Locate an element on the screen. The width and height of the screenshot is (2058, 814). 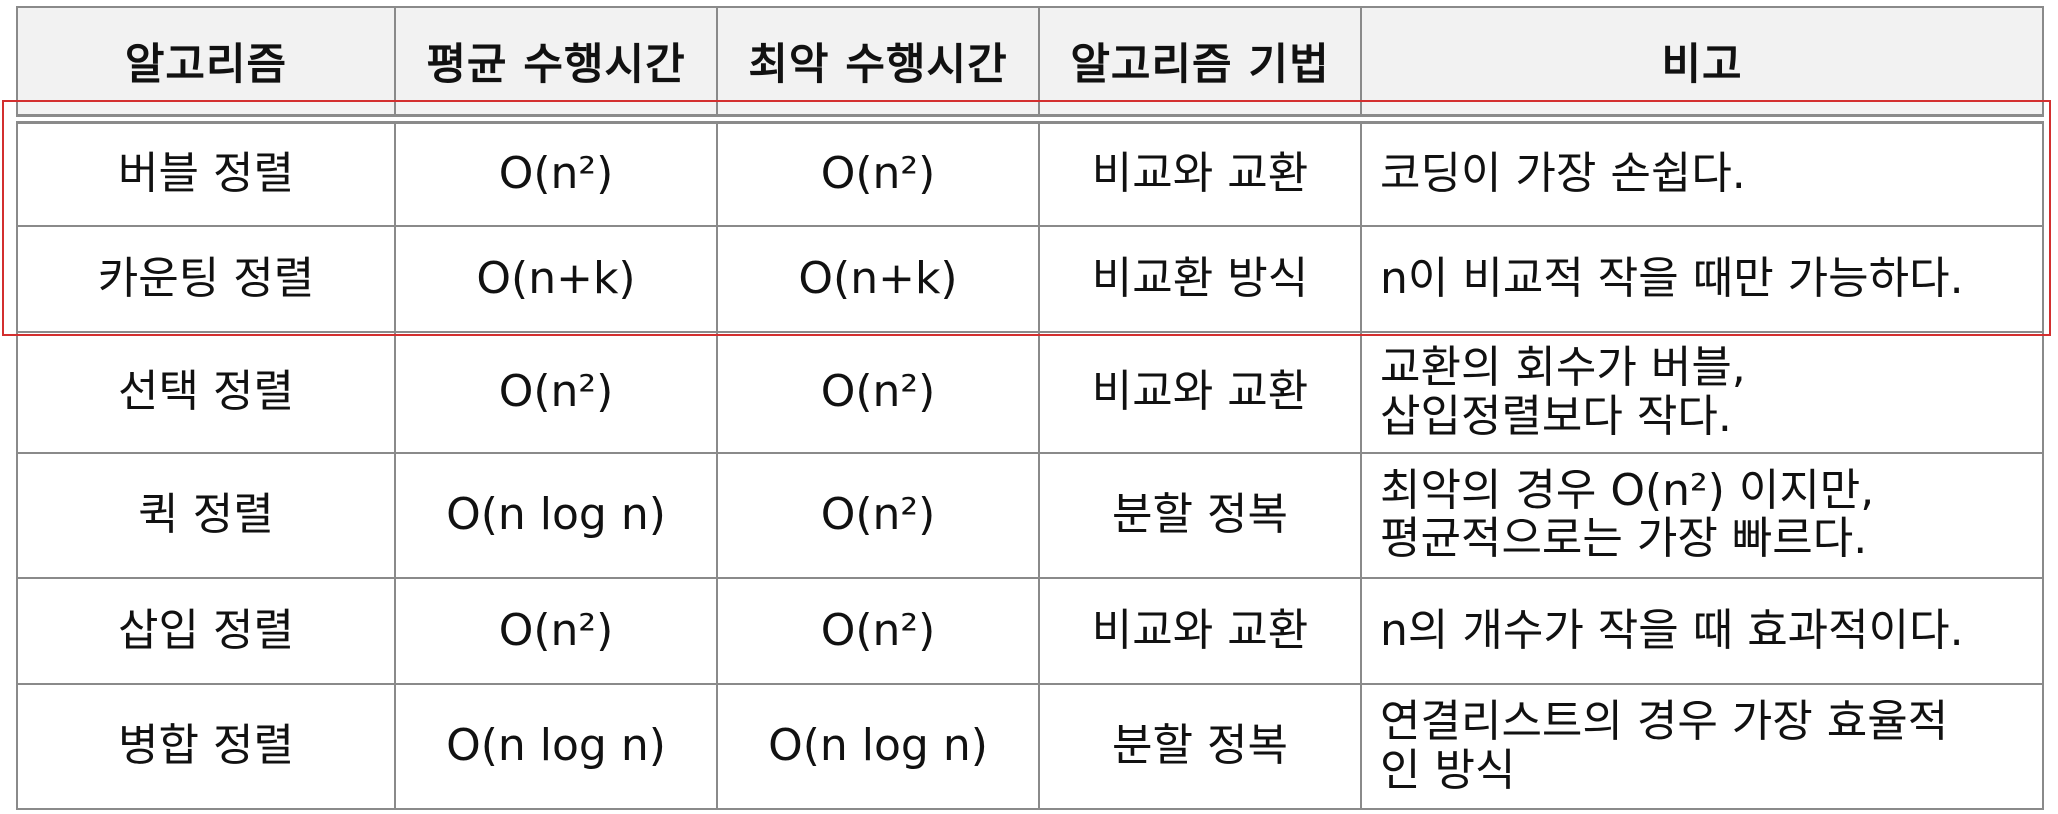
header-worst-time: 최악 수행시간 is located at coordinates (878, 65).